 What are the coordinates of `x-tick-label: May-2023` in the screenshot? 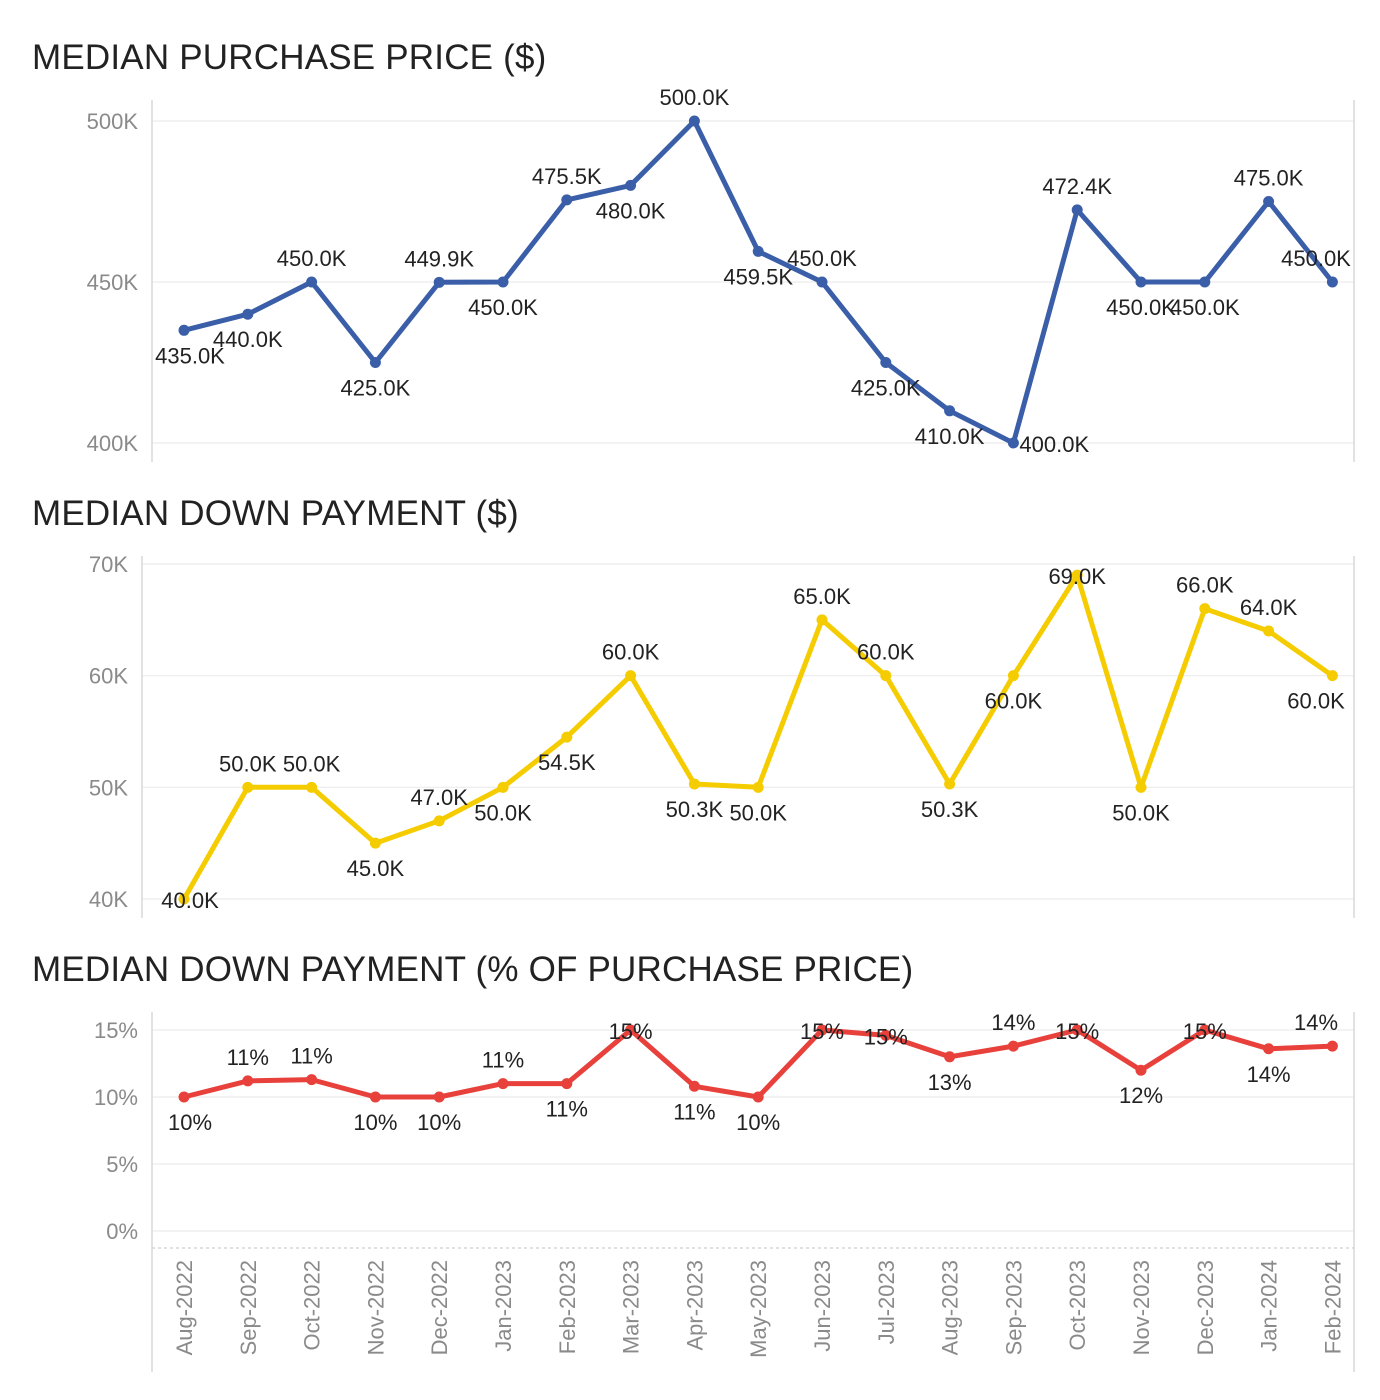 It's located at (758, 1309).